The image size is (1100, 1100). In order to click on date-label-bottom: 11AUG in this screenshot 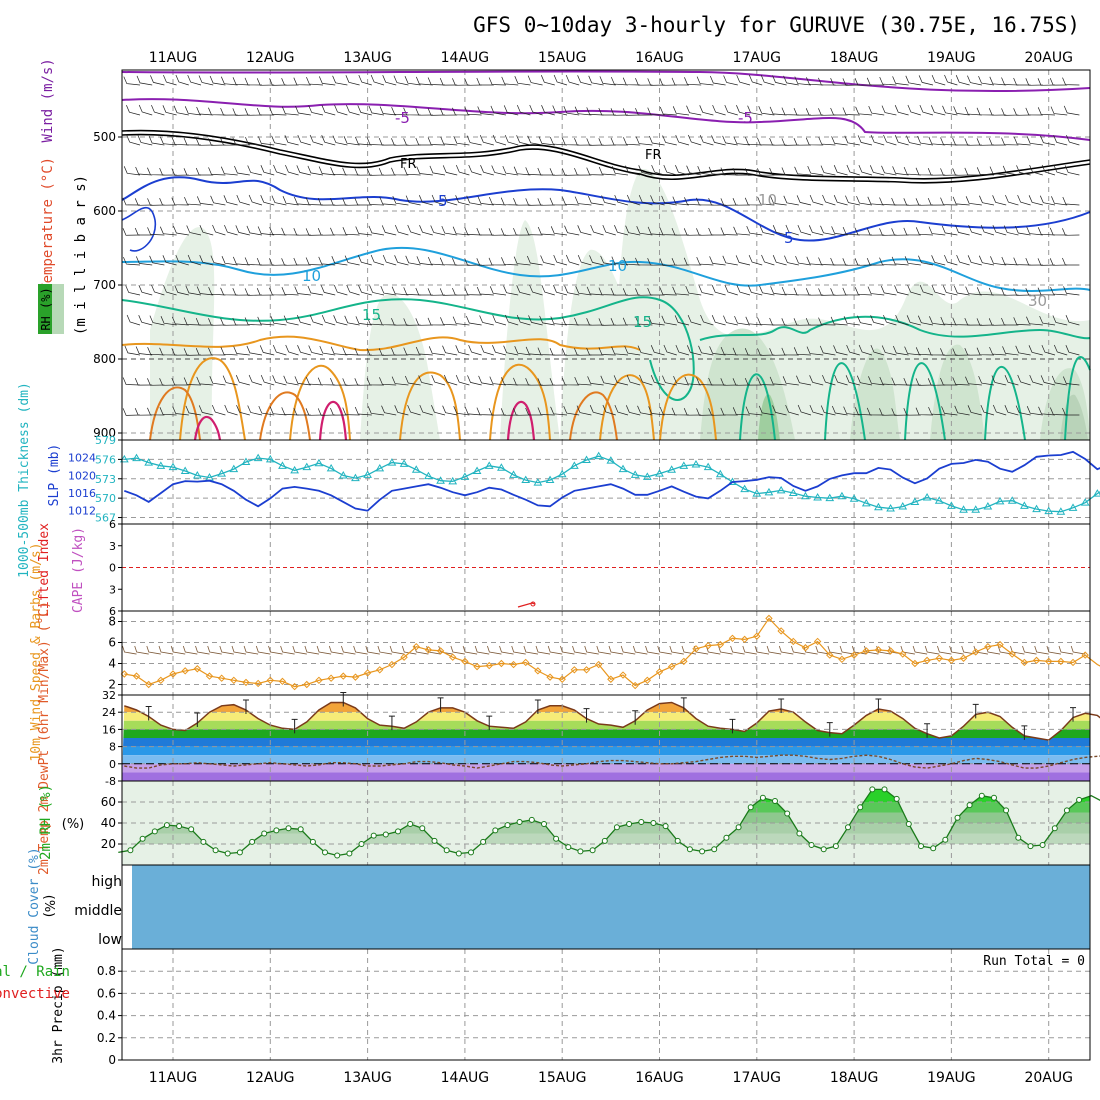, I will do `click(173, 1078)`.